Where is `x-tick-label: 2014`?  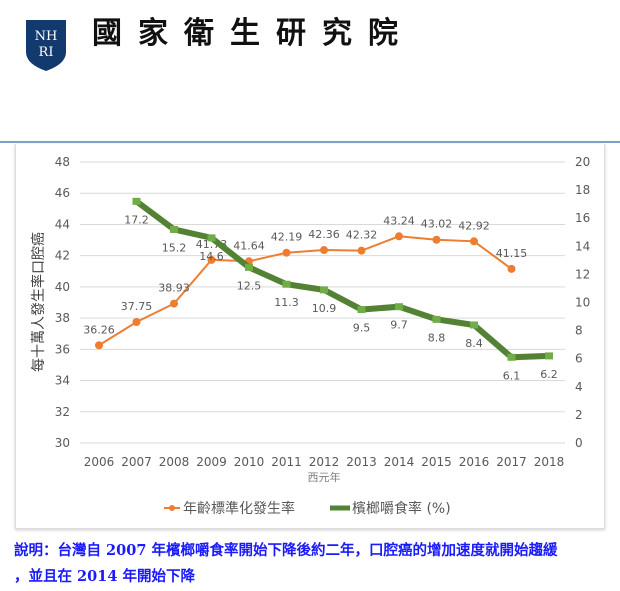 x-tick-label: 2014 is located at coordinates (399, 462).